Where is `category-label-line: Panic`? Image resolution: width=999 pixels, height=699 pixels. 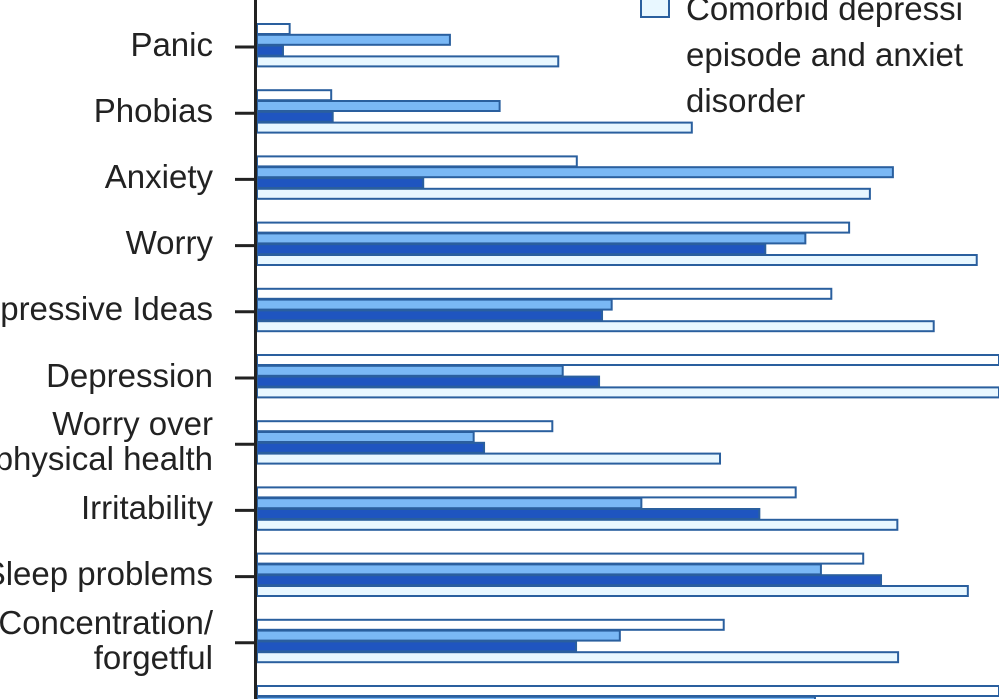
category-label-line: Panic is located at coordinates (171, 44).